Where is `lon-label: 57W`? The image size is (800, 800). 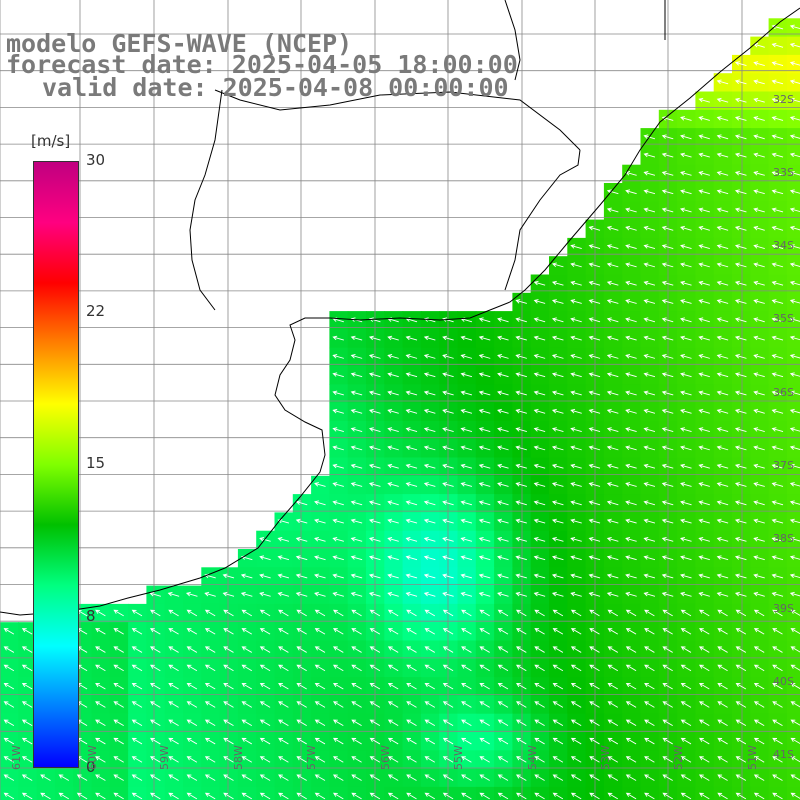 lon-label: 57W is located at coordinates (311, 757).